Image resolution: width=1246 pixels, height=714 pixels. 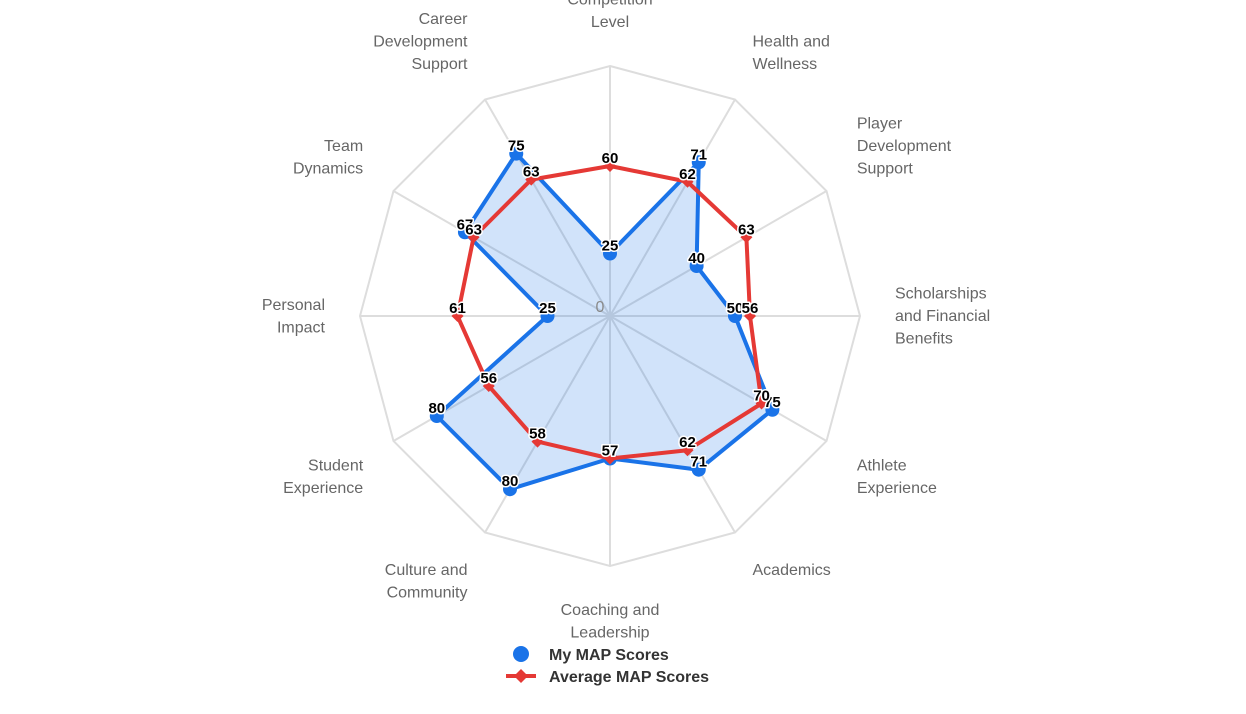 I want to click on my-map-scores-area, so click(x=604, y=321).